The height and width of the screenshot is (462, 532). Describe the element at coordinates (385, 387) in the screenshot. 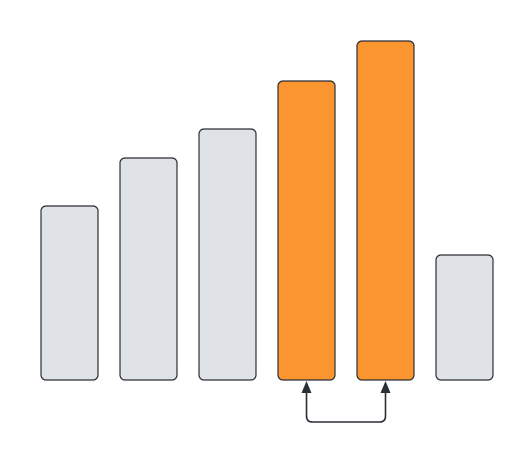

I see `arrow-up-icon-right` at that location.